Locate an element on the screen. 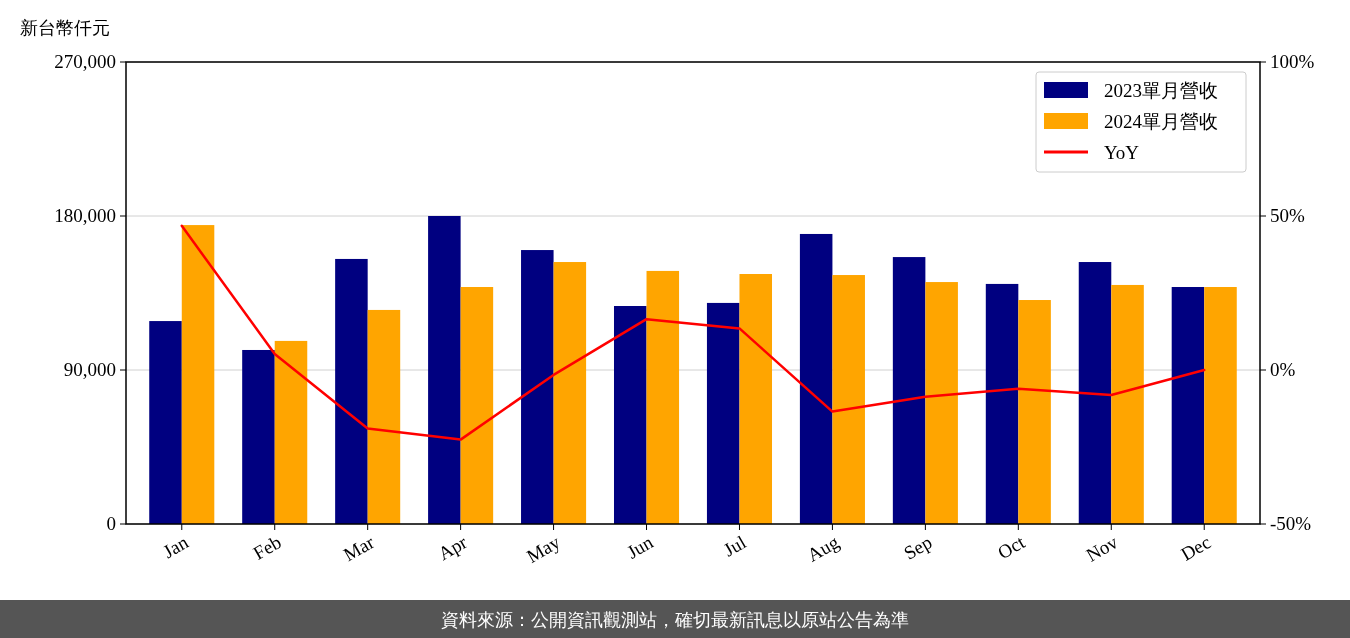 Image resolution: width=1350 pixels, height=638 pixels. x-tick-label: Aug is located at coordinates (823, 548).